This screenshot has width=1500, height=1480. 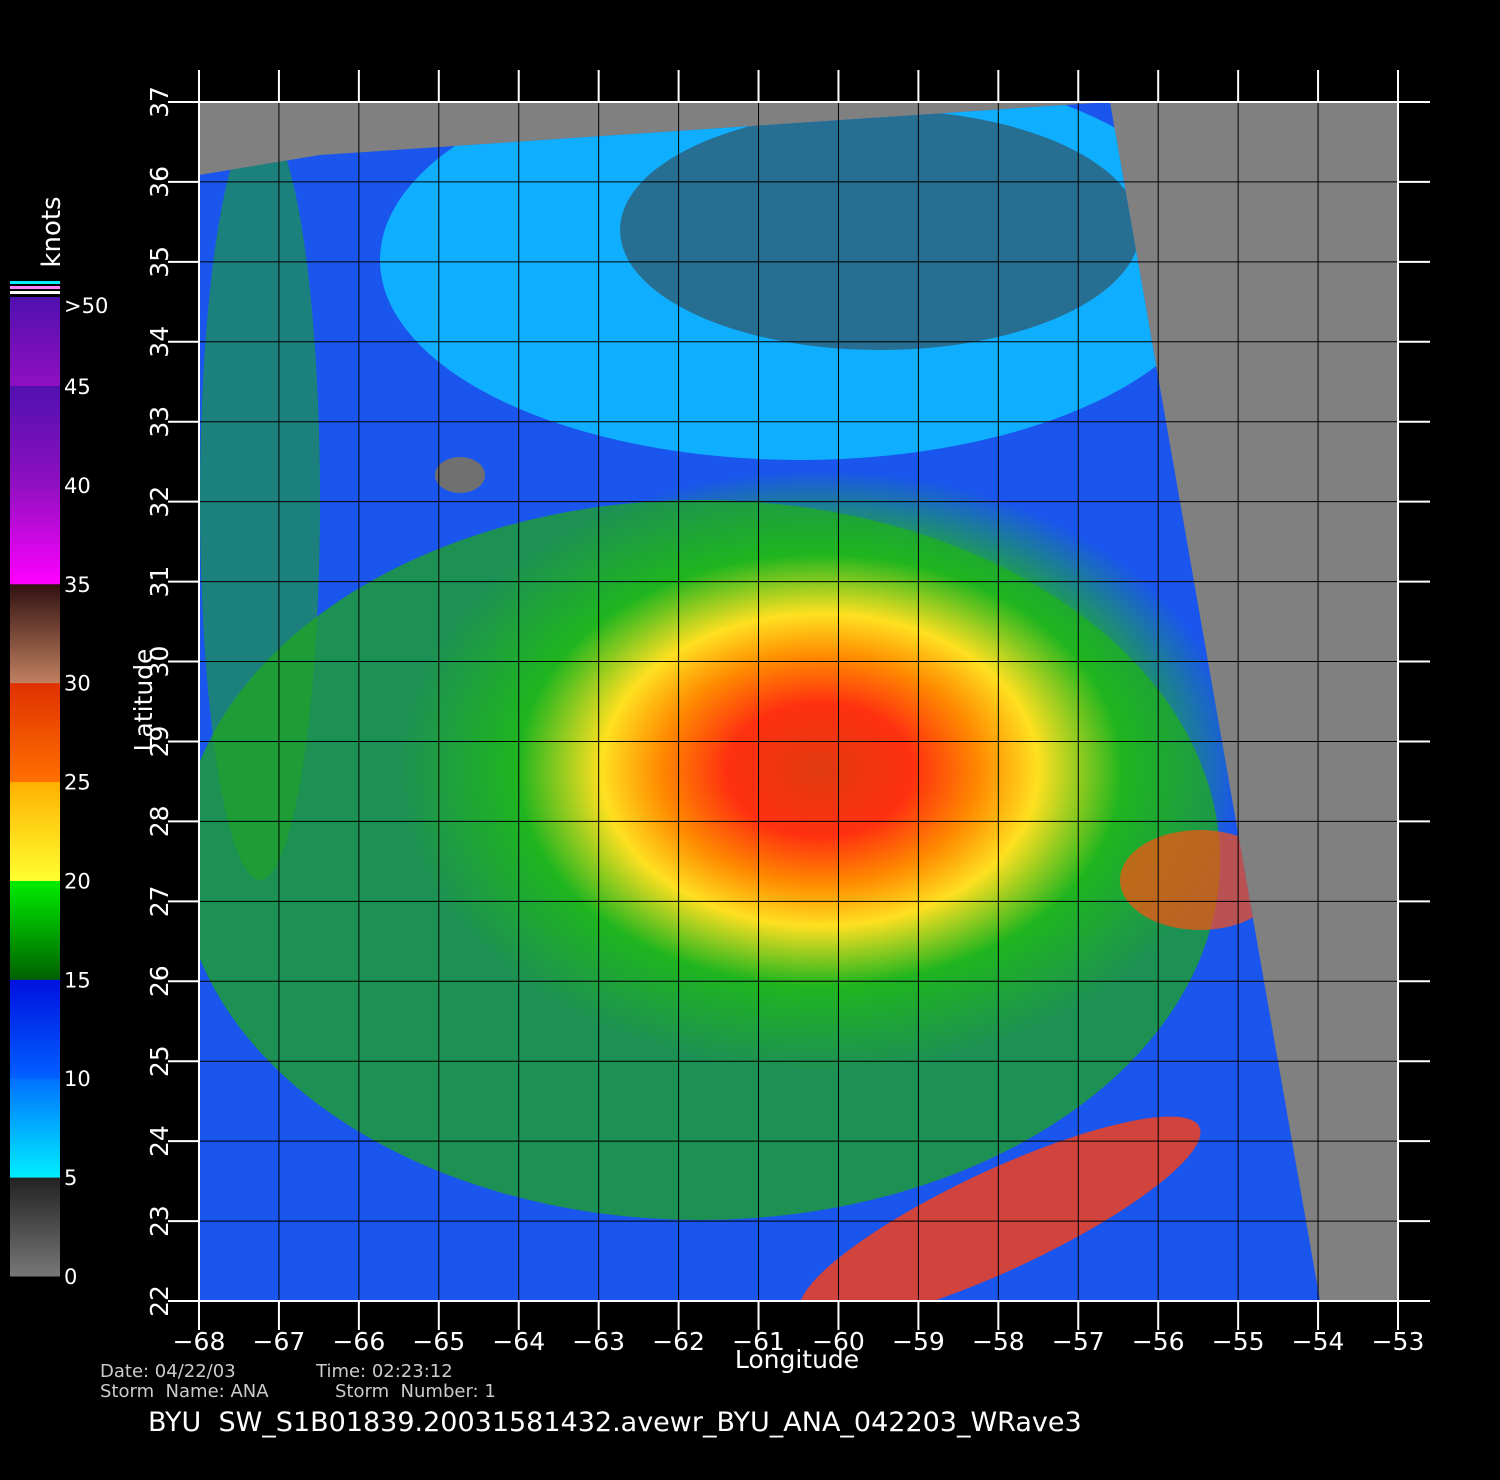 I want to click on x-tick-label: −62, so click(x=678, y=1341).